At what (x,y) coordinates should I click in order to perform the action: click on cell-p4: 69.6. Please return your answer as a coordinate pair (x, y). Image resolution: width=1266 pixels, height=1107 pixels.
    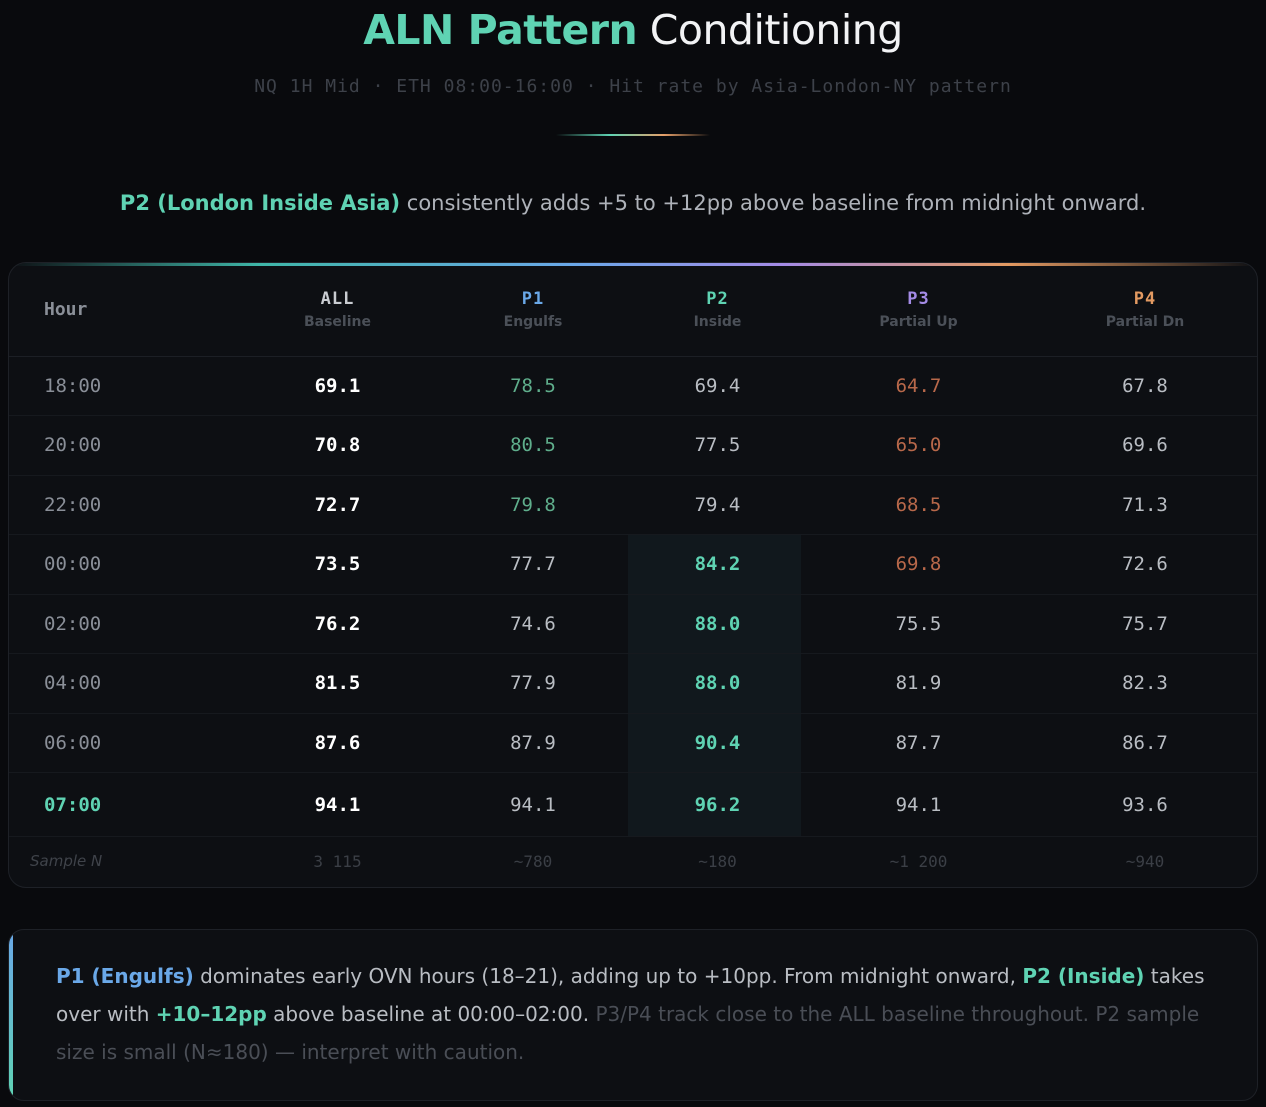
    Looking at the image, I should click on (1145, 445).